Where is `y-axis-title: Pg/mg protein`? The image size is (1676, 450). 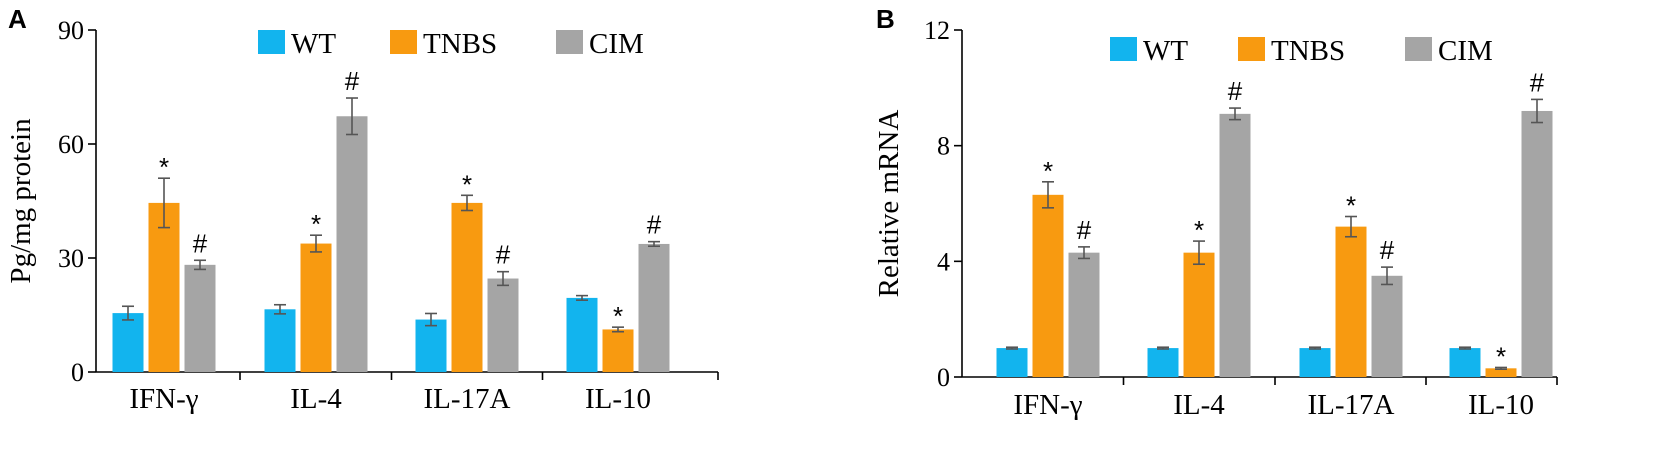
y-axis-title: Pg/mg protein is located at coordinates (21, 201).